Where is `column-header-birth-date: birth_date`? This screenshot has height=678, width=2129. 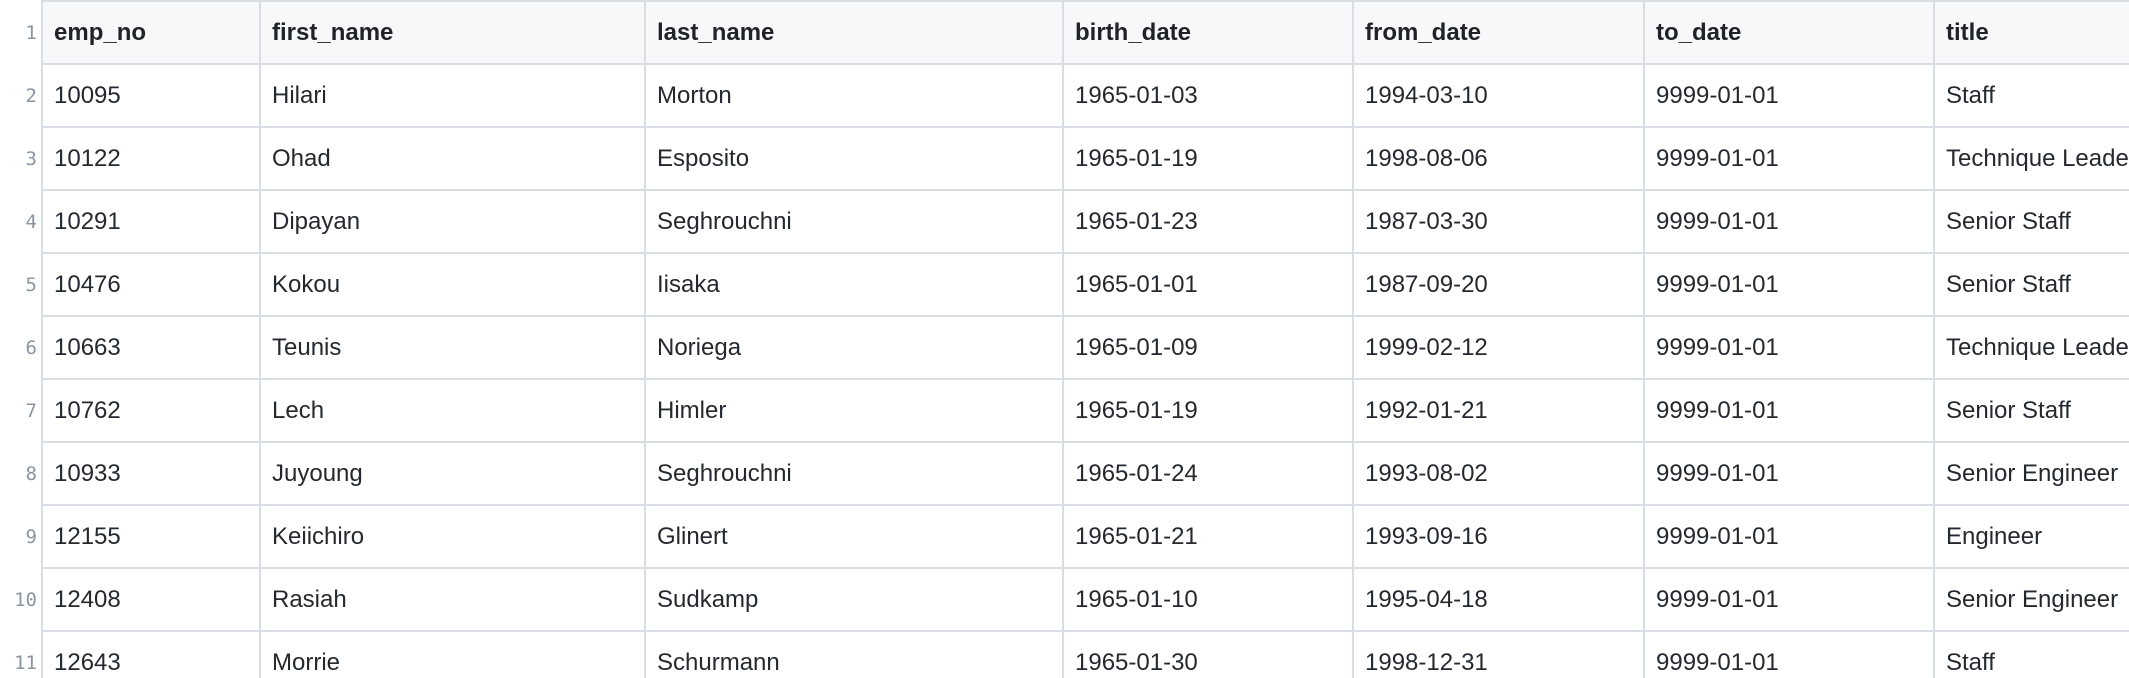
column-header-birth-date: birth_date is located at coordinates (1208, 32).